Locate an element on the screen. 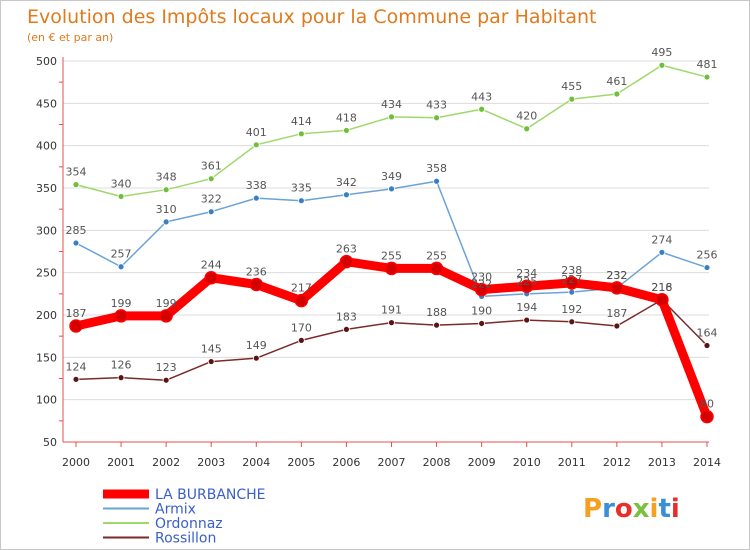 The width and height of the screenshot is (750, 550). data-label-armix: 349 is located at coordinates (391, 176).